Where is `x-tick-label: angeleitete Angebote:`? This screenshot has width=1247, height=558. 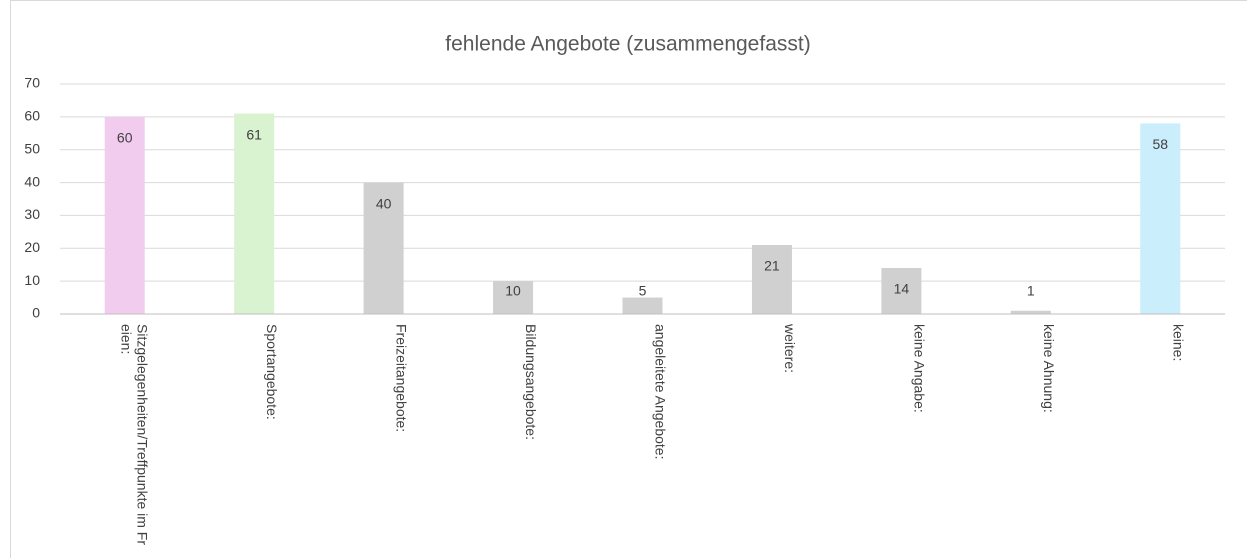 x-tick-label: angeleitete Angebote: is located at coordinates (660, 392).